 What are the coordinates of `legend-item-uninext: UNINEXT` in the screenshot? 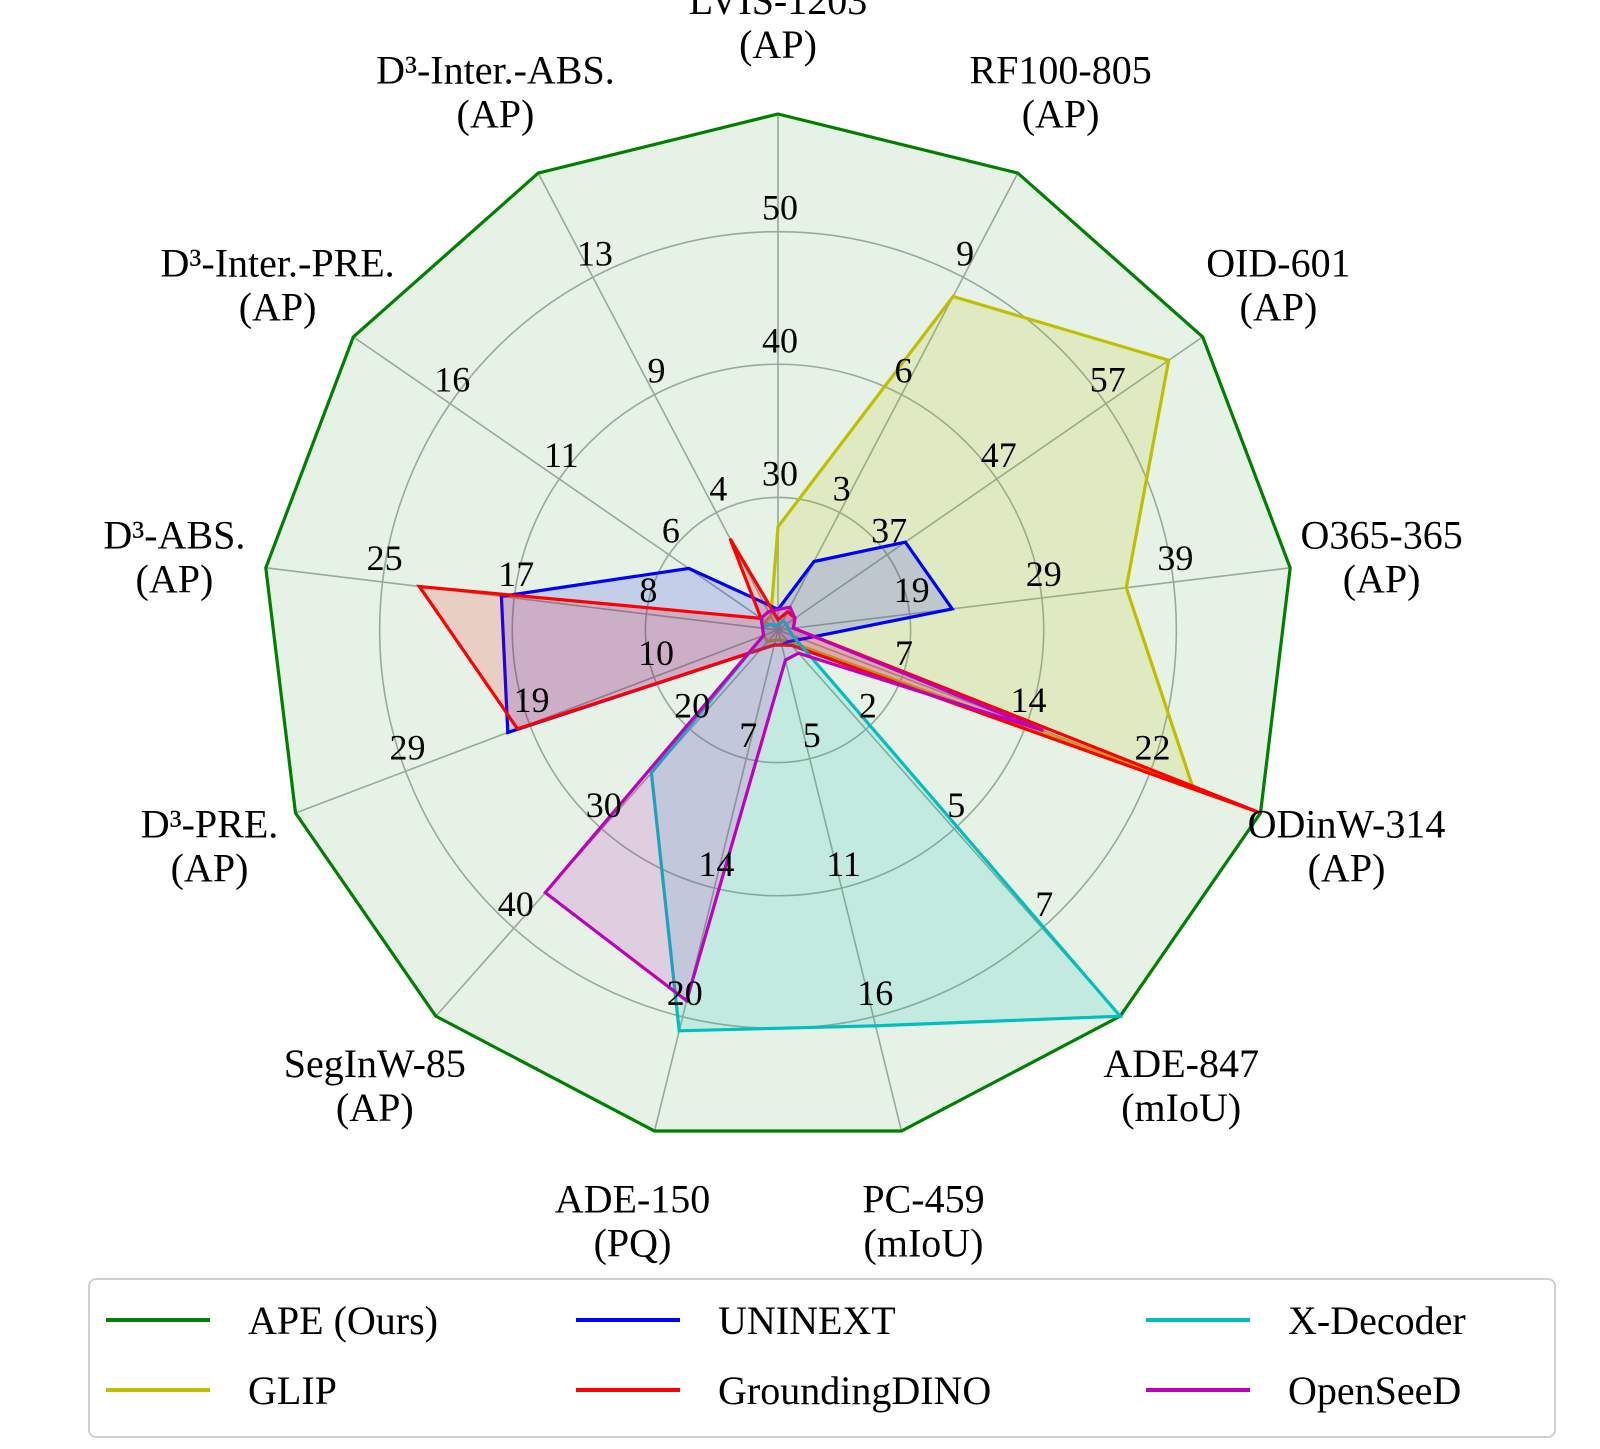 It's located at (736, 1320).